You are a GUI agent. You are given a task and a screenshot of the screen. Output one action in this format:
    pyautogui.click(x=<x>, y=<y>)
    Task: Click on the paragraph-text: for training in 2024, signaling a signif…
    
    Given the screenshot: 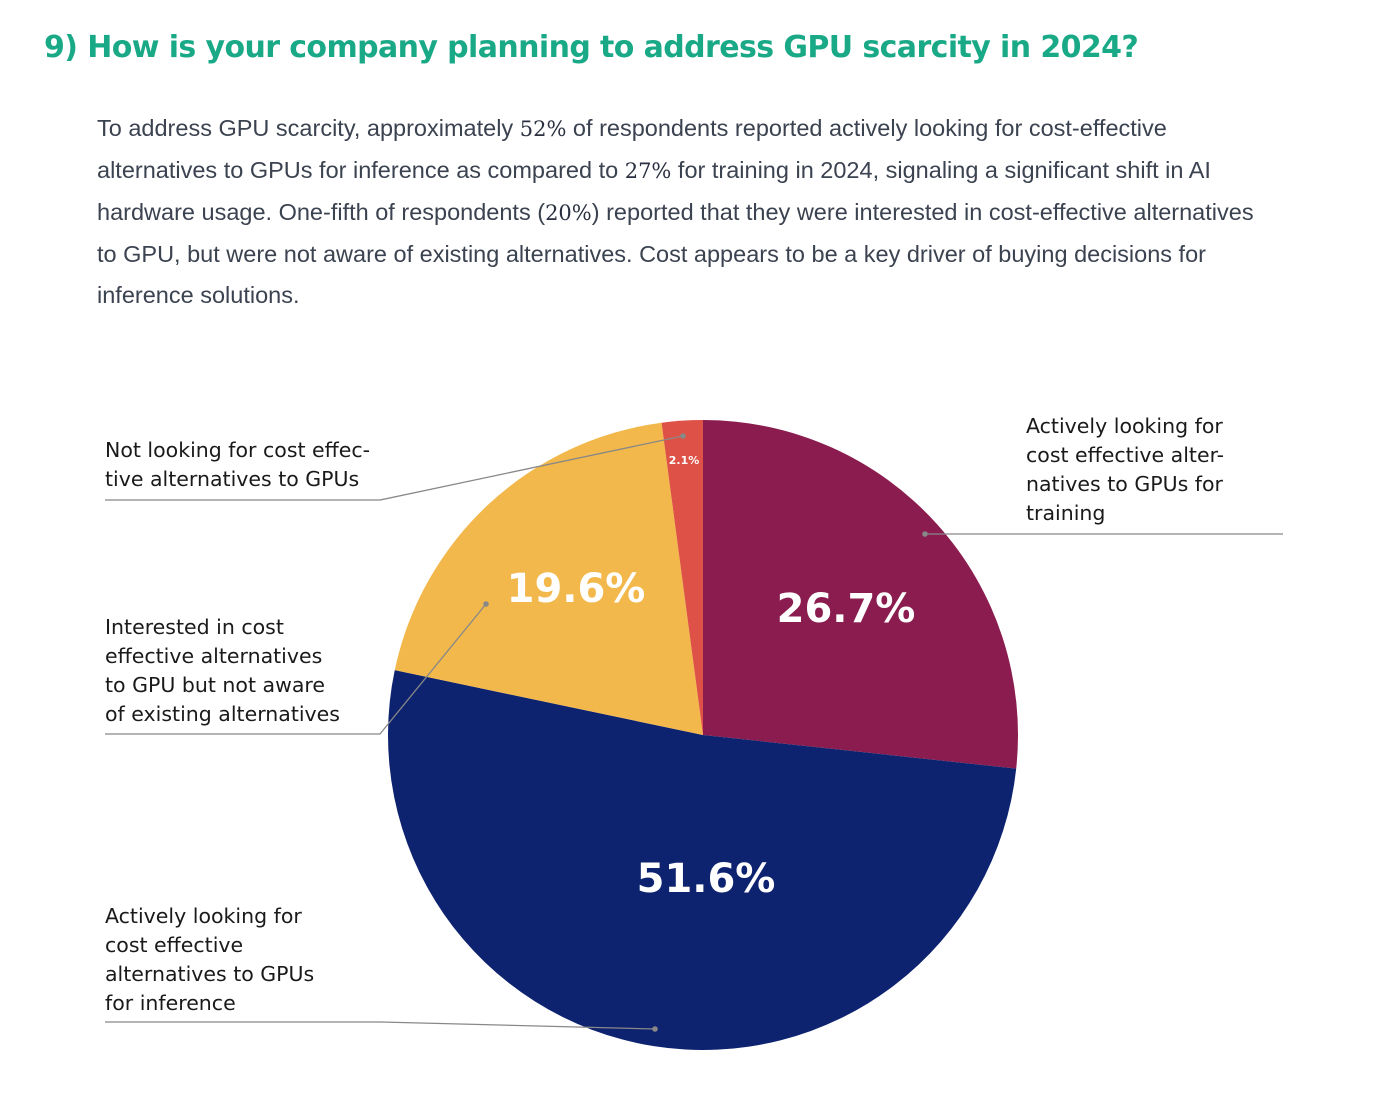 What is the action you would take?
    pyautogui.click(x=654, y=191)
    